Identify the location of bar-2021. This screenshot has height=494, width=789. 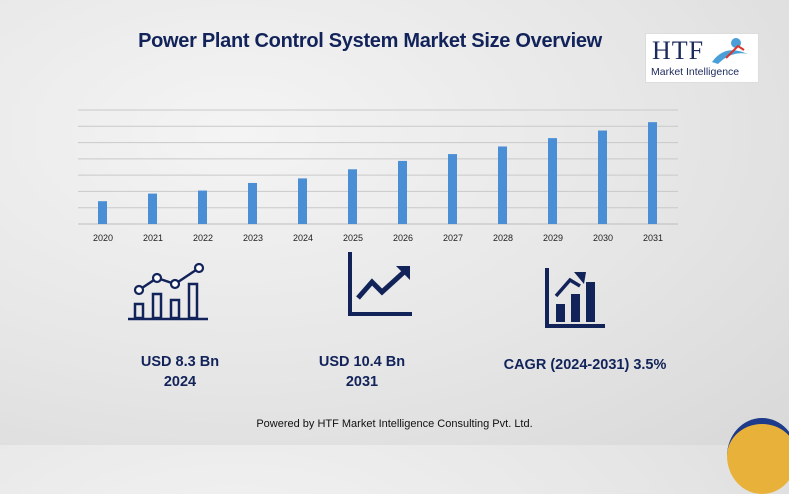
(152, 208).